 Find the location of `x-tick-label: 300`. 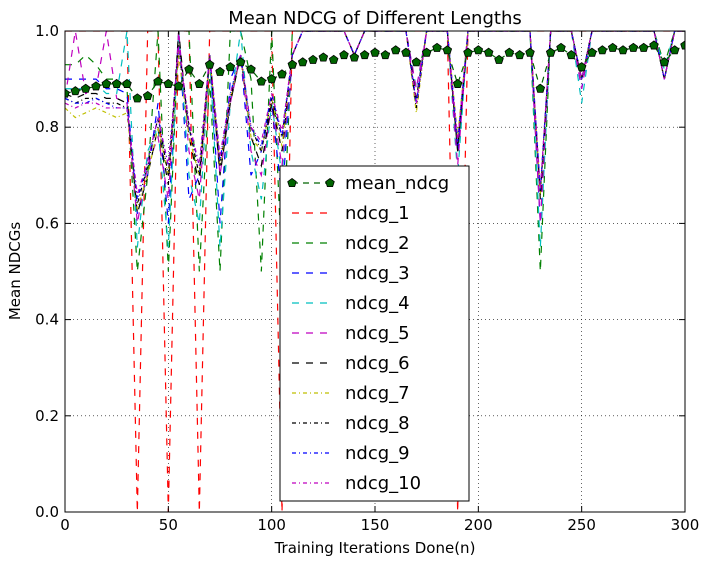

x-tick-label: 300 is located at coordinates (685, 525).